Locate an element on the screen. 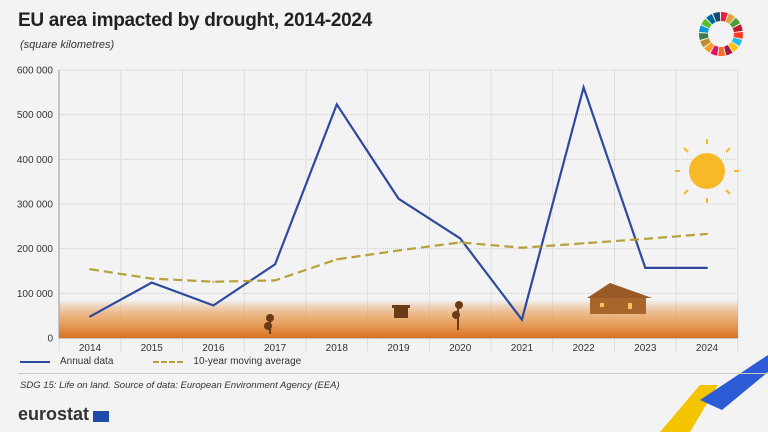 The image size is (768, 432). divider is located at coordinates (393, 373).